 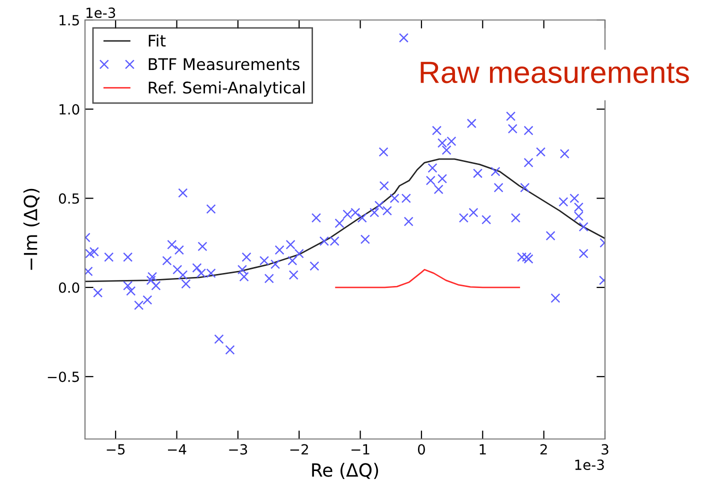 What do you see at coordinates (361, 449) in the screenshot?
I see `x-tick-label: −1` at bounding box center [361, 449].